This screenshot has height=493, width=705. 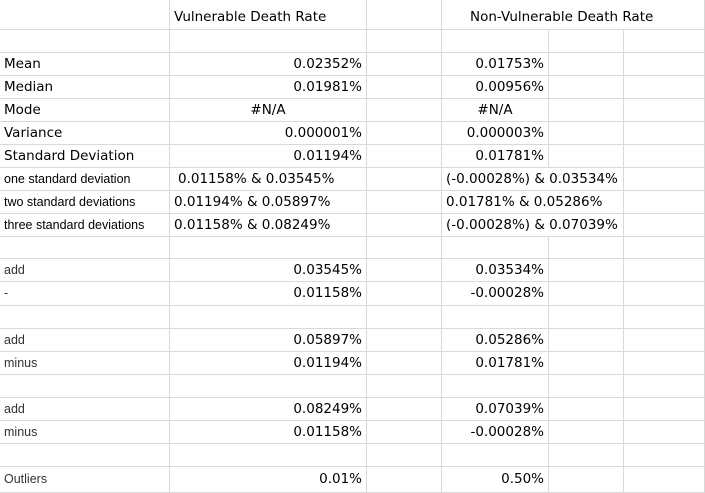 I want to click on cell-e7, so click(x=586, y=156).